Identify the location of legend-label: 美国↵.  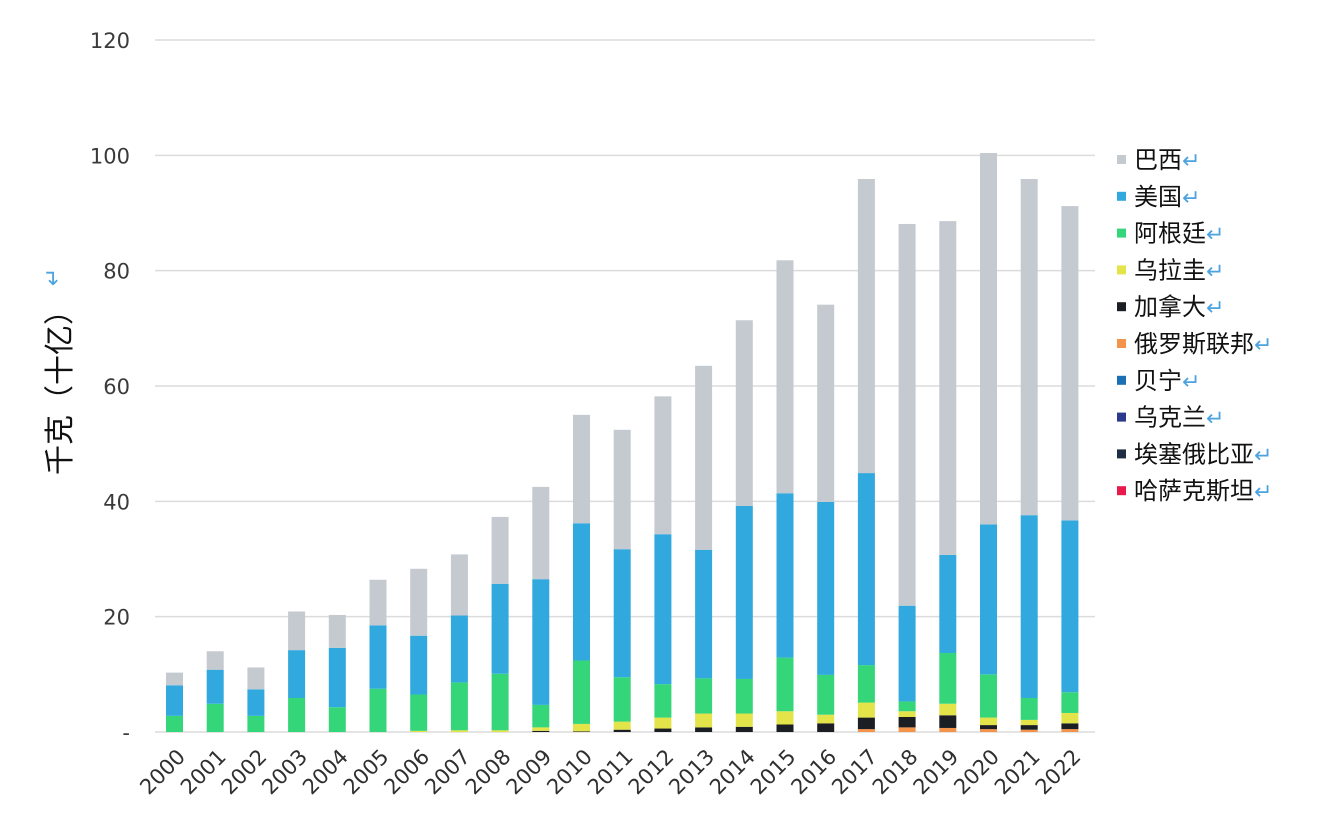
(1167, 197).